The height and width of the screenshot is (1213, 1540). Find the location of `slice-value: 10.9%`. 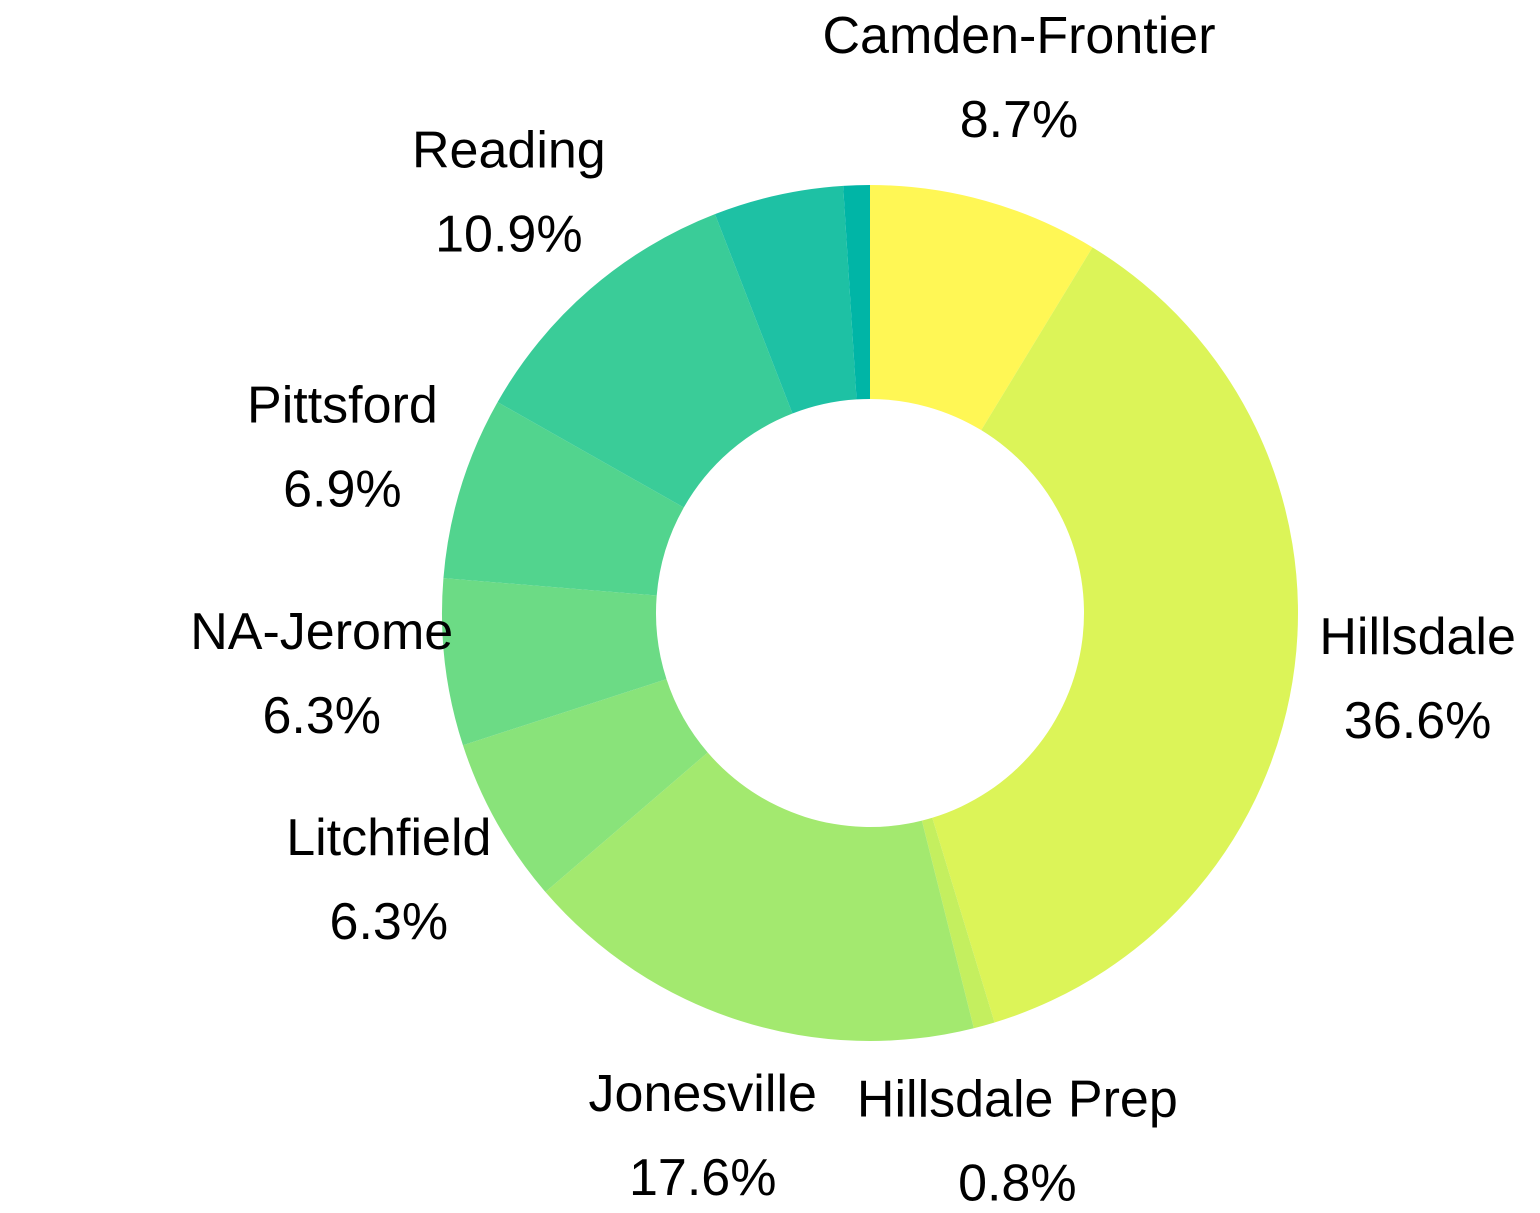

slice-value: 10.9% is located at coordinates (508, 234).